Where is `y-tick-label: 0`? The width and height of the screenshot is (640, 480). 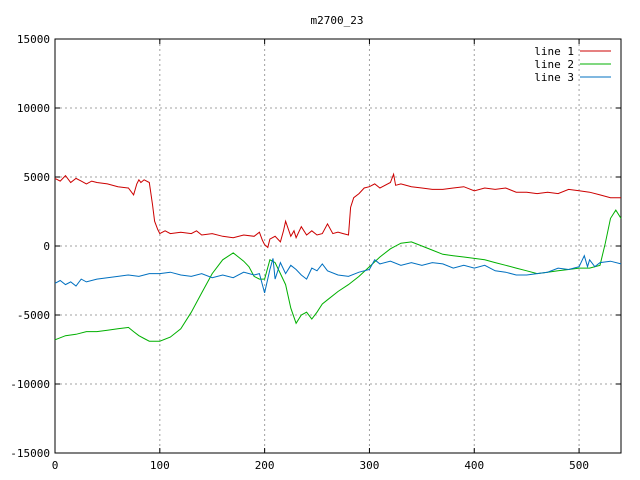 y-tick-label: 0 is located at coordinates (46, 246).